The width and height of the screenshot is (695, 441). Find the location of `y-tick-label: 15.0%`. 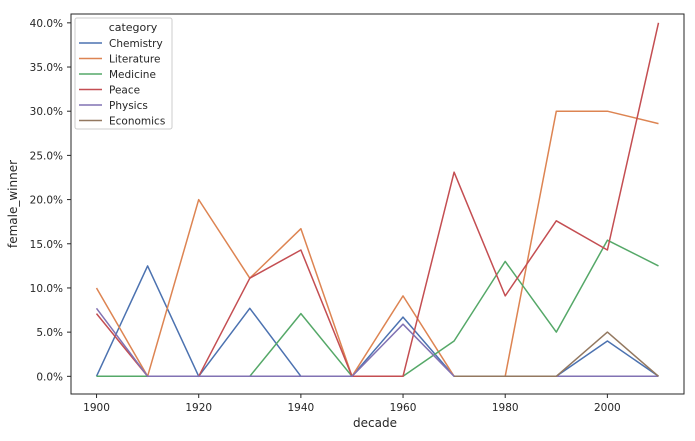

y-tick-label: 15.0% is located at coordinates (46, 245).